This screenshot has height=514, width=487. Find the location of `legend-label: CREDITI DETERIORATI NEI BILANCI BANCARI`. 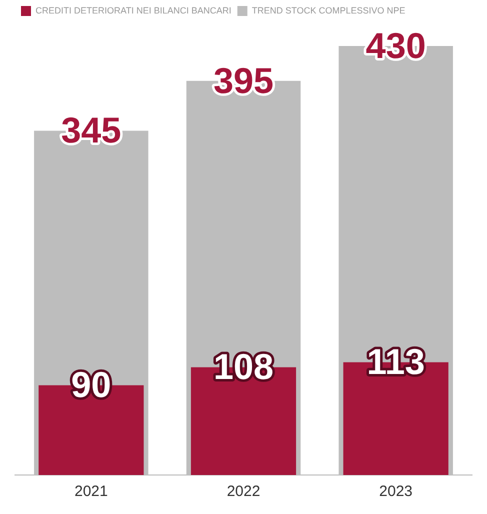

legend-label: CREDITI DETERIORATI NEI BILANCI BANCARI is located at coordinates (134, 10).